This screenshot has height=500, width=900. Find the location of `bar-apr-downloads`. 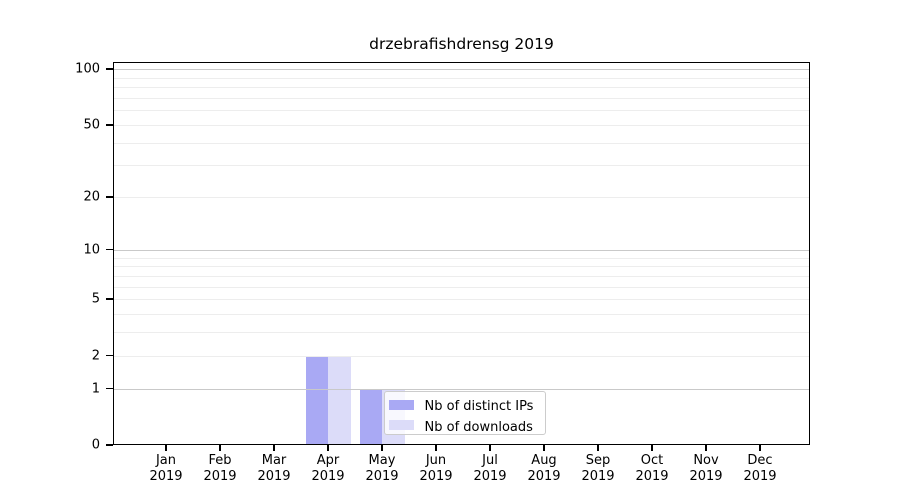

bar-apr-downloads is located at coordinates (339, 400).